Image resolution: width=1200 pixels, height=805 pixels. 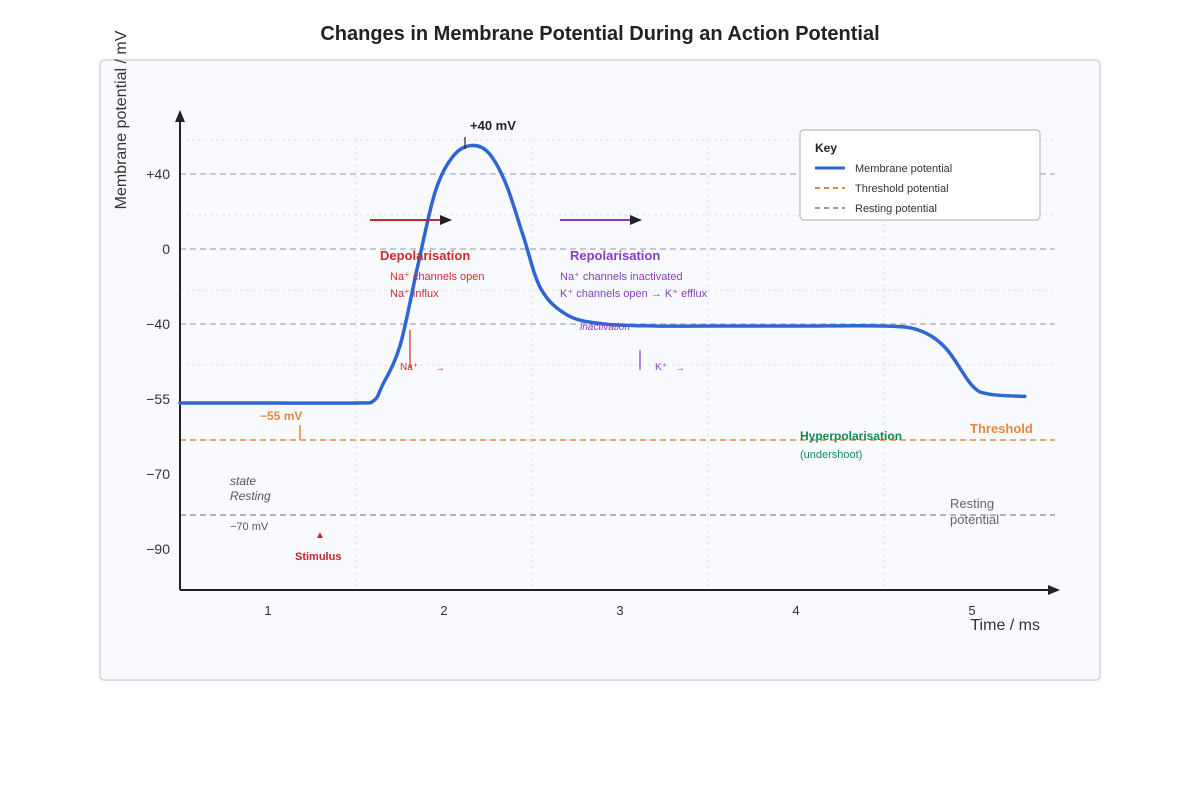 I want to click on k-flow-arrow: →, so click(x=680, y=368).